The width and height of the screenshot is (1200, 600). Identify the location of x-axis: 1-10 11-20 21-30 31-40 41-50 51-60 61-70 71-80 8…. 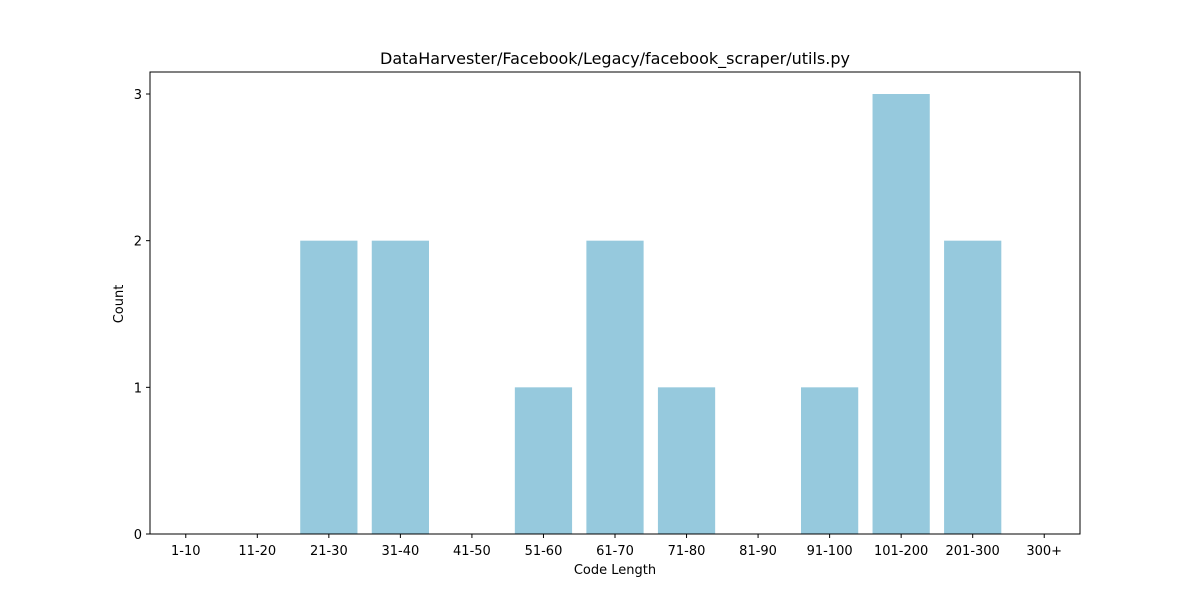
(616, 546).